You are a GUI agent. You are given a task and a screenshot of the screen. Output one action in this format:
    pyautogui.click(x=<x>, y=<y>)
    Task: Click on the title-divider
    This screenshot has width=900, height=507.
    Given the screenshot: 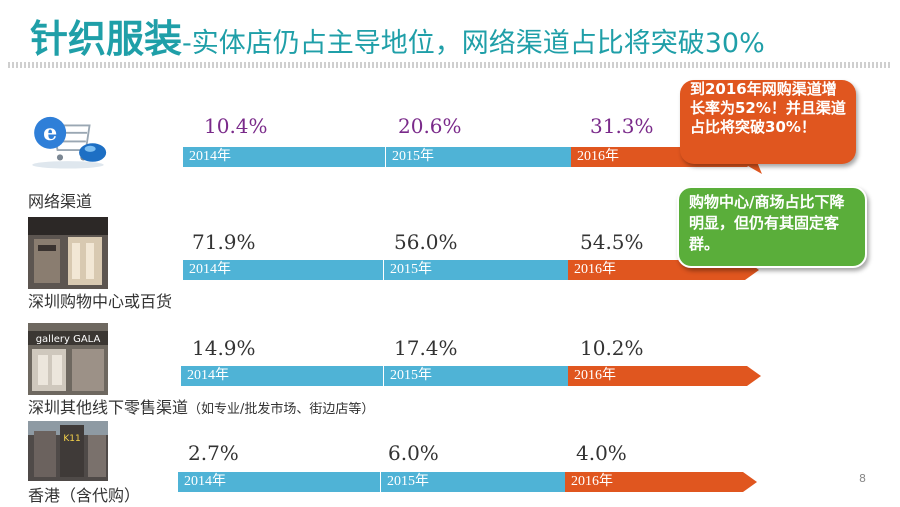 What is the action you would take?
    pyautogui.click(x=450, y=65)
    